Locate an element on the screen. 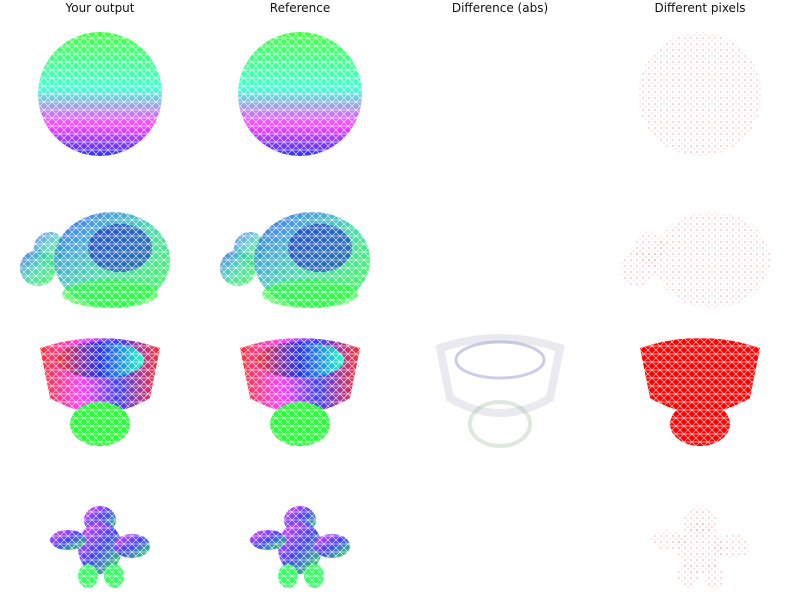 The width and height of the screenshot is (800, 616). cell-reference-armadillo is located at coordinates (300, 542).